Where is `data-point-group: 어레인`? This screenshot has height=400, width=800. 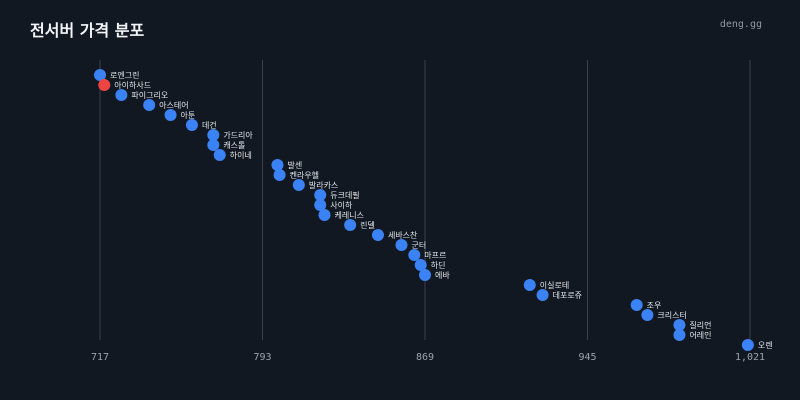 data-point-group: 어레인 is located at coordinates (692, 335).